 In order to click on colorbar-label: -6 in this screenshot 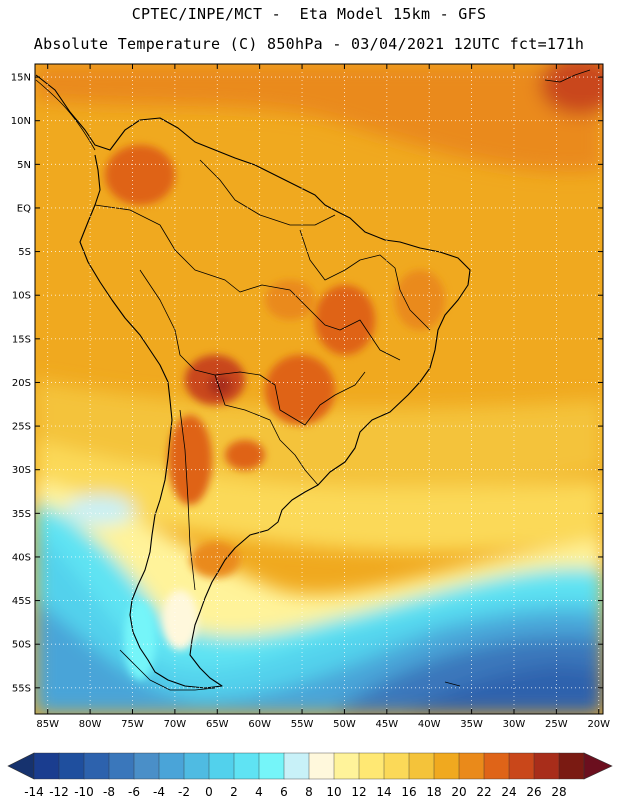, I will do `click(134, 792)`.